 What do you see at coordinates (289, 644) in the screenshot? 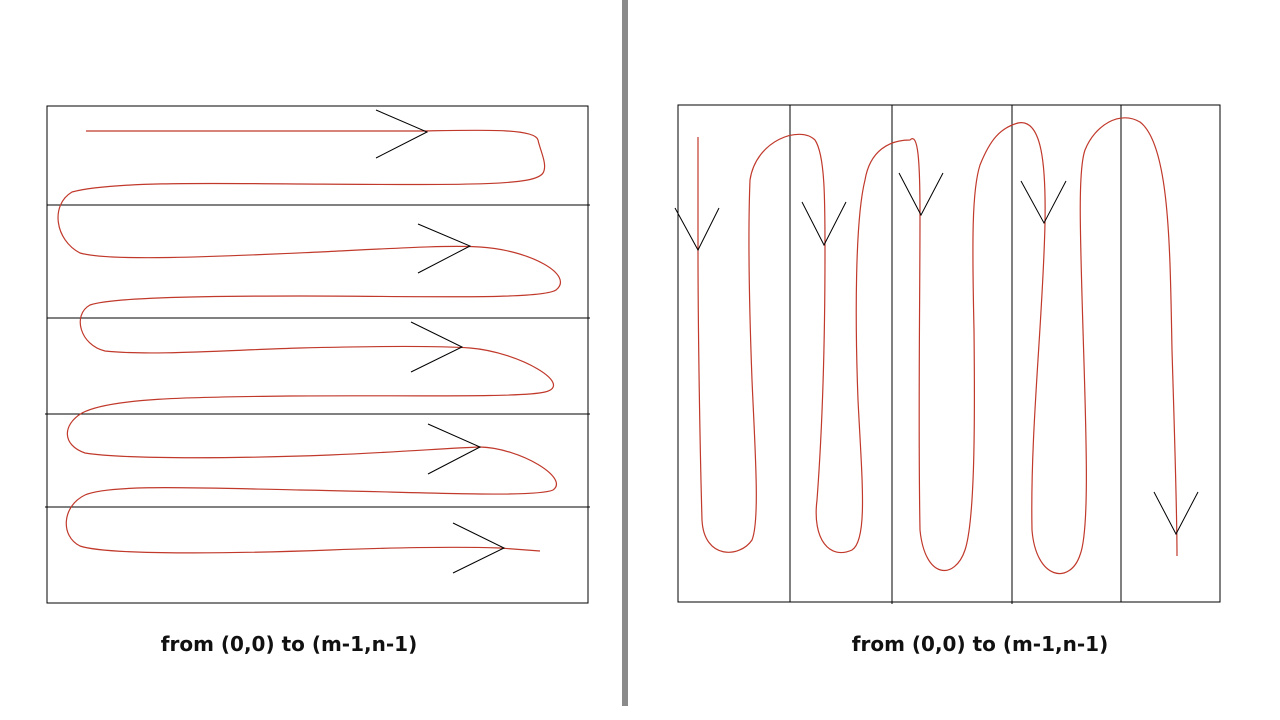
I see `row-diagram-caption: from (0,0) to (m-1,n-1)` at bounding box center [289, 644].